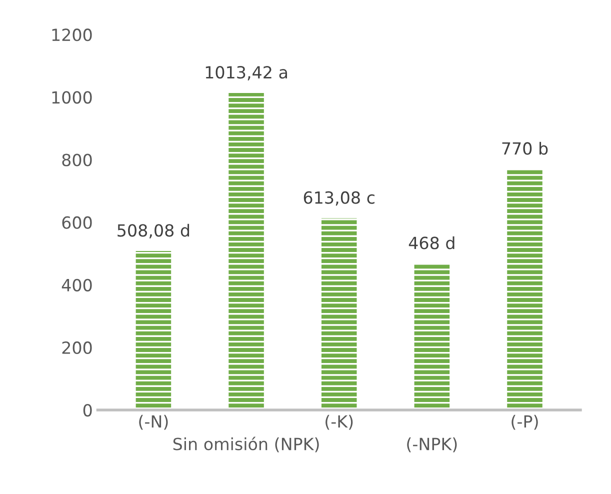 The width and height of the screenshot is (611, 494). What do you see at coordinates (525, 422) in the screenshot?
I see `x-tick-label: (-P)` at bounding box center [525, 422].